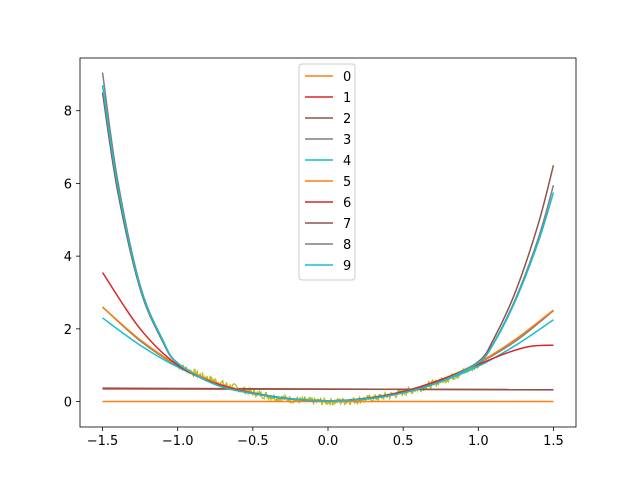  Describe the element at coordinates (68, 184) in the screenshot. I see `y-tick-label: 6` at that location.